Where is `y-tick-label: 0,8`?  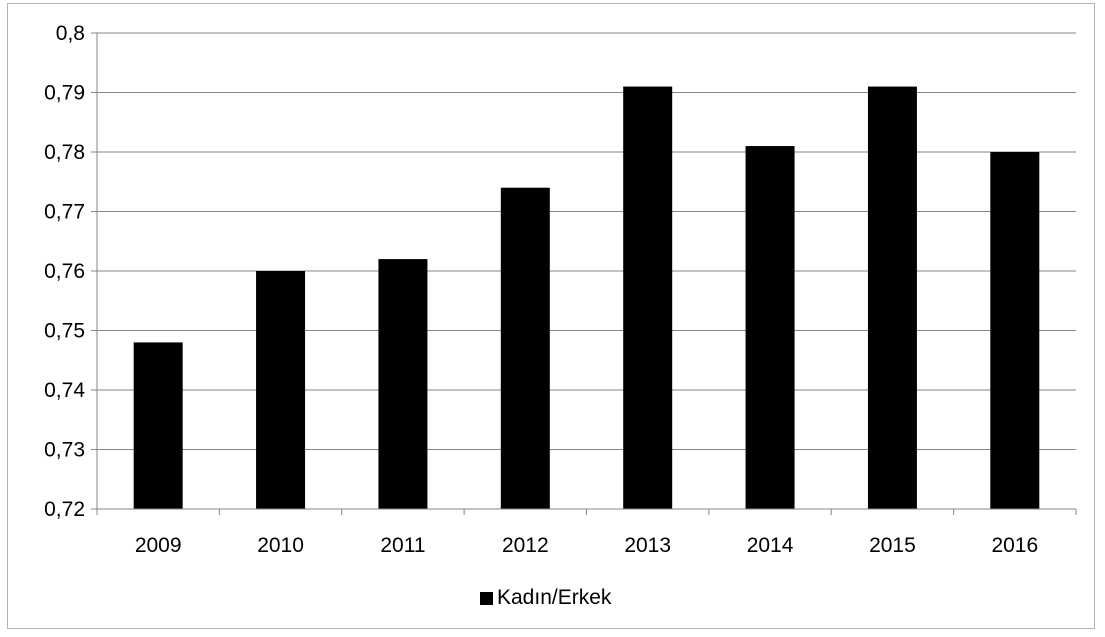
y-tick-label: 0,8 is located at coordinates (70, 33).